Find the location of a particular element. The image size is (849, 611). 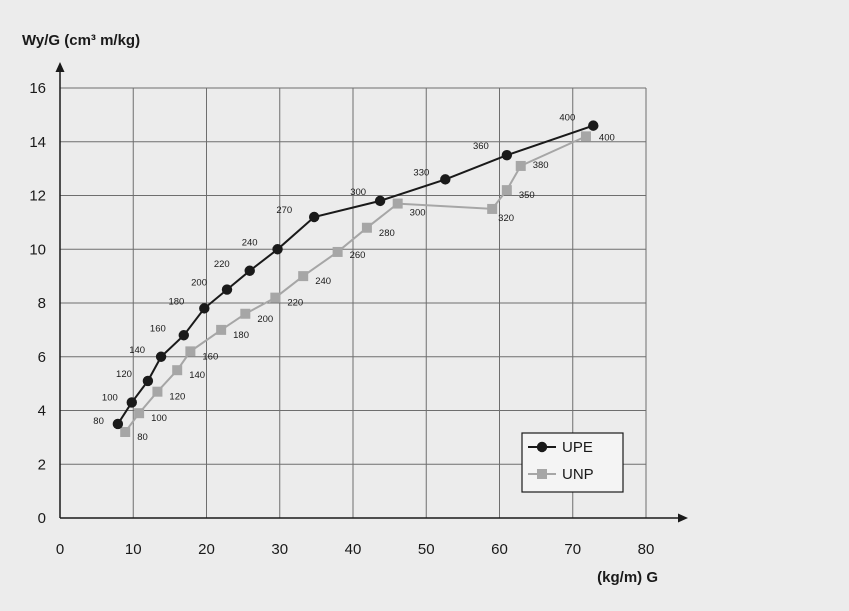

data-label-unp: 200 is located at coordinates (265, 319).